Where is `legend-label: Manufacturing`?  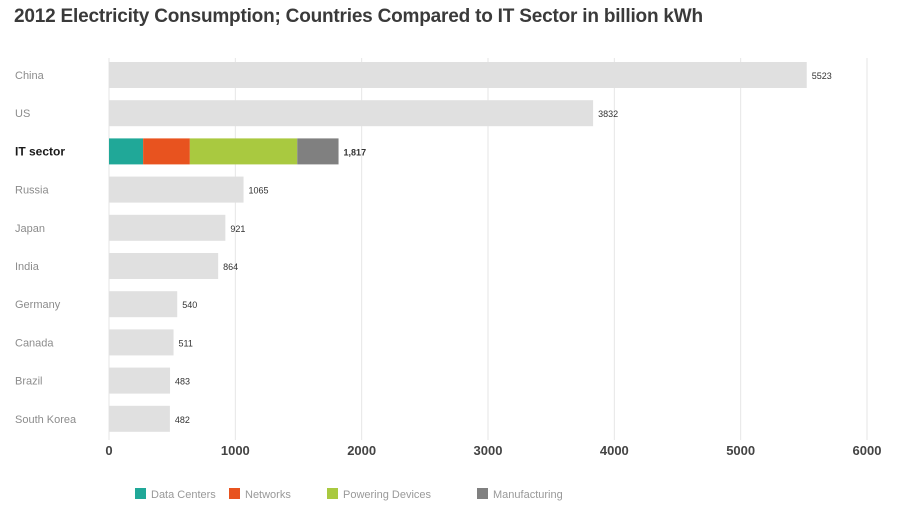 legend-label: Manufacturing is located at coordinates (528, 495).